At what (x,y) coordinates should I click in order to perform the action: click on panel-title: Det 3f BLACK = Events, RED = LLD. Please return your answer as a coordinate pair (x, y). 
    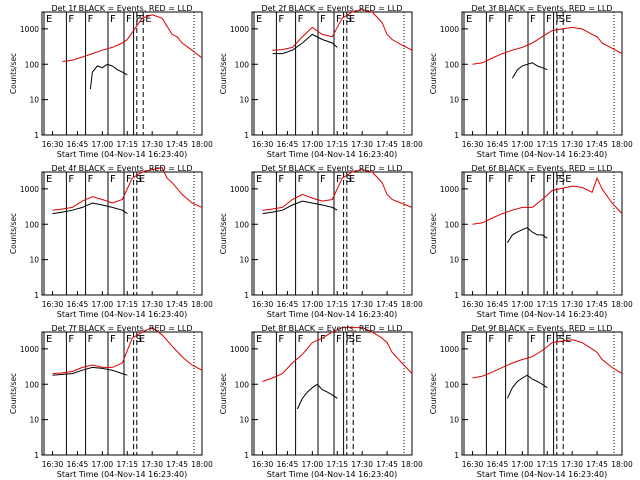
    Looking at the image, I should click on (541, 8).